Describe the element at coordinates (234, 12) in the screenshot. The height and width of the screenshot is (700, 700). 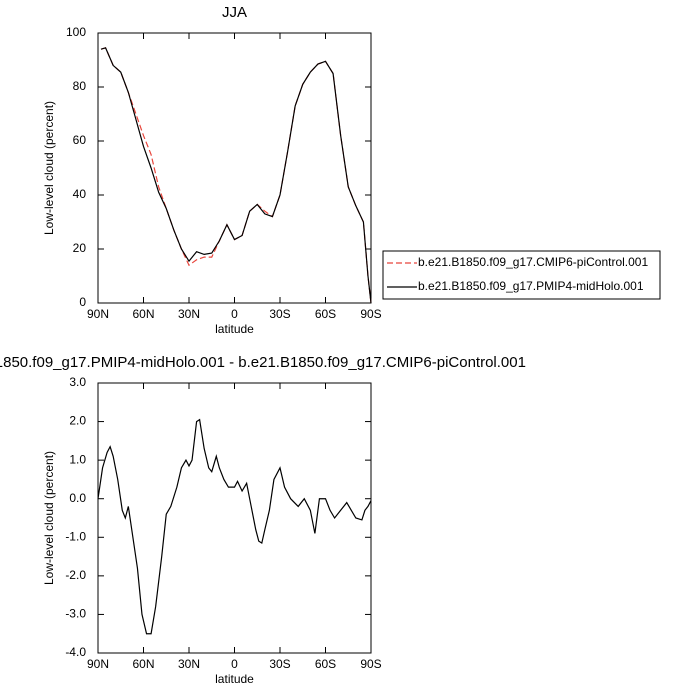
I see `chart-title: JJA` at that location.